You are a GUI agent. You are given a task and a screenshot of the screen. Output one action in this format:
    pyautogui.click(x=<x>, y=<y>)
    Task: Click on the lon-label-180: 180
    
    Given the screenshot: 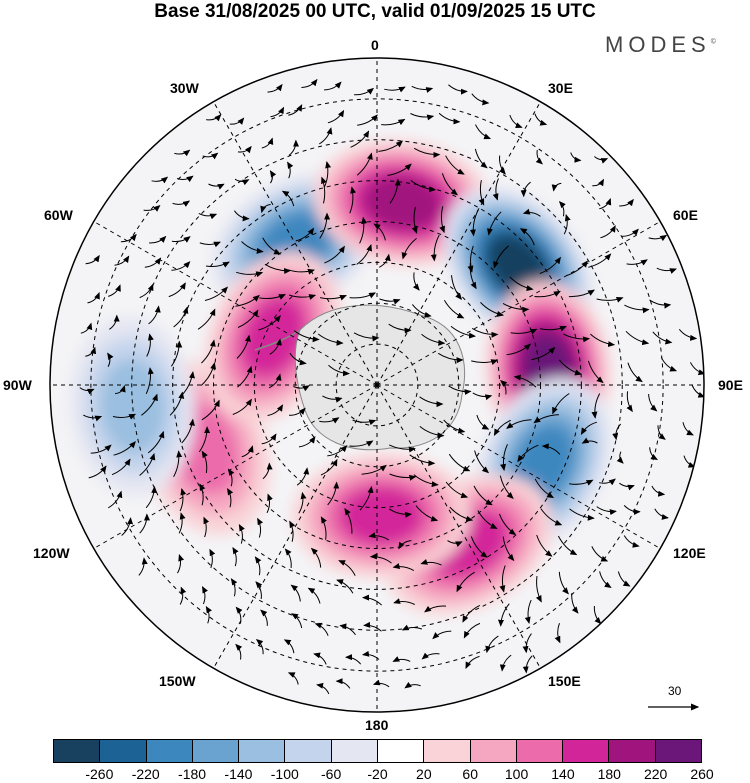 What is the action you would take?
    pyautogui.click(x=377, y=725)
    